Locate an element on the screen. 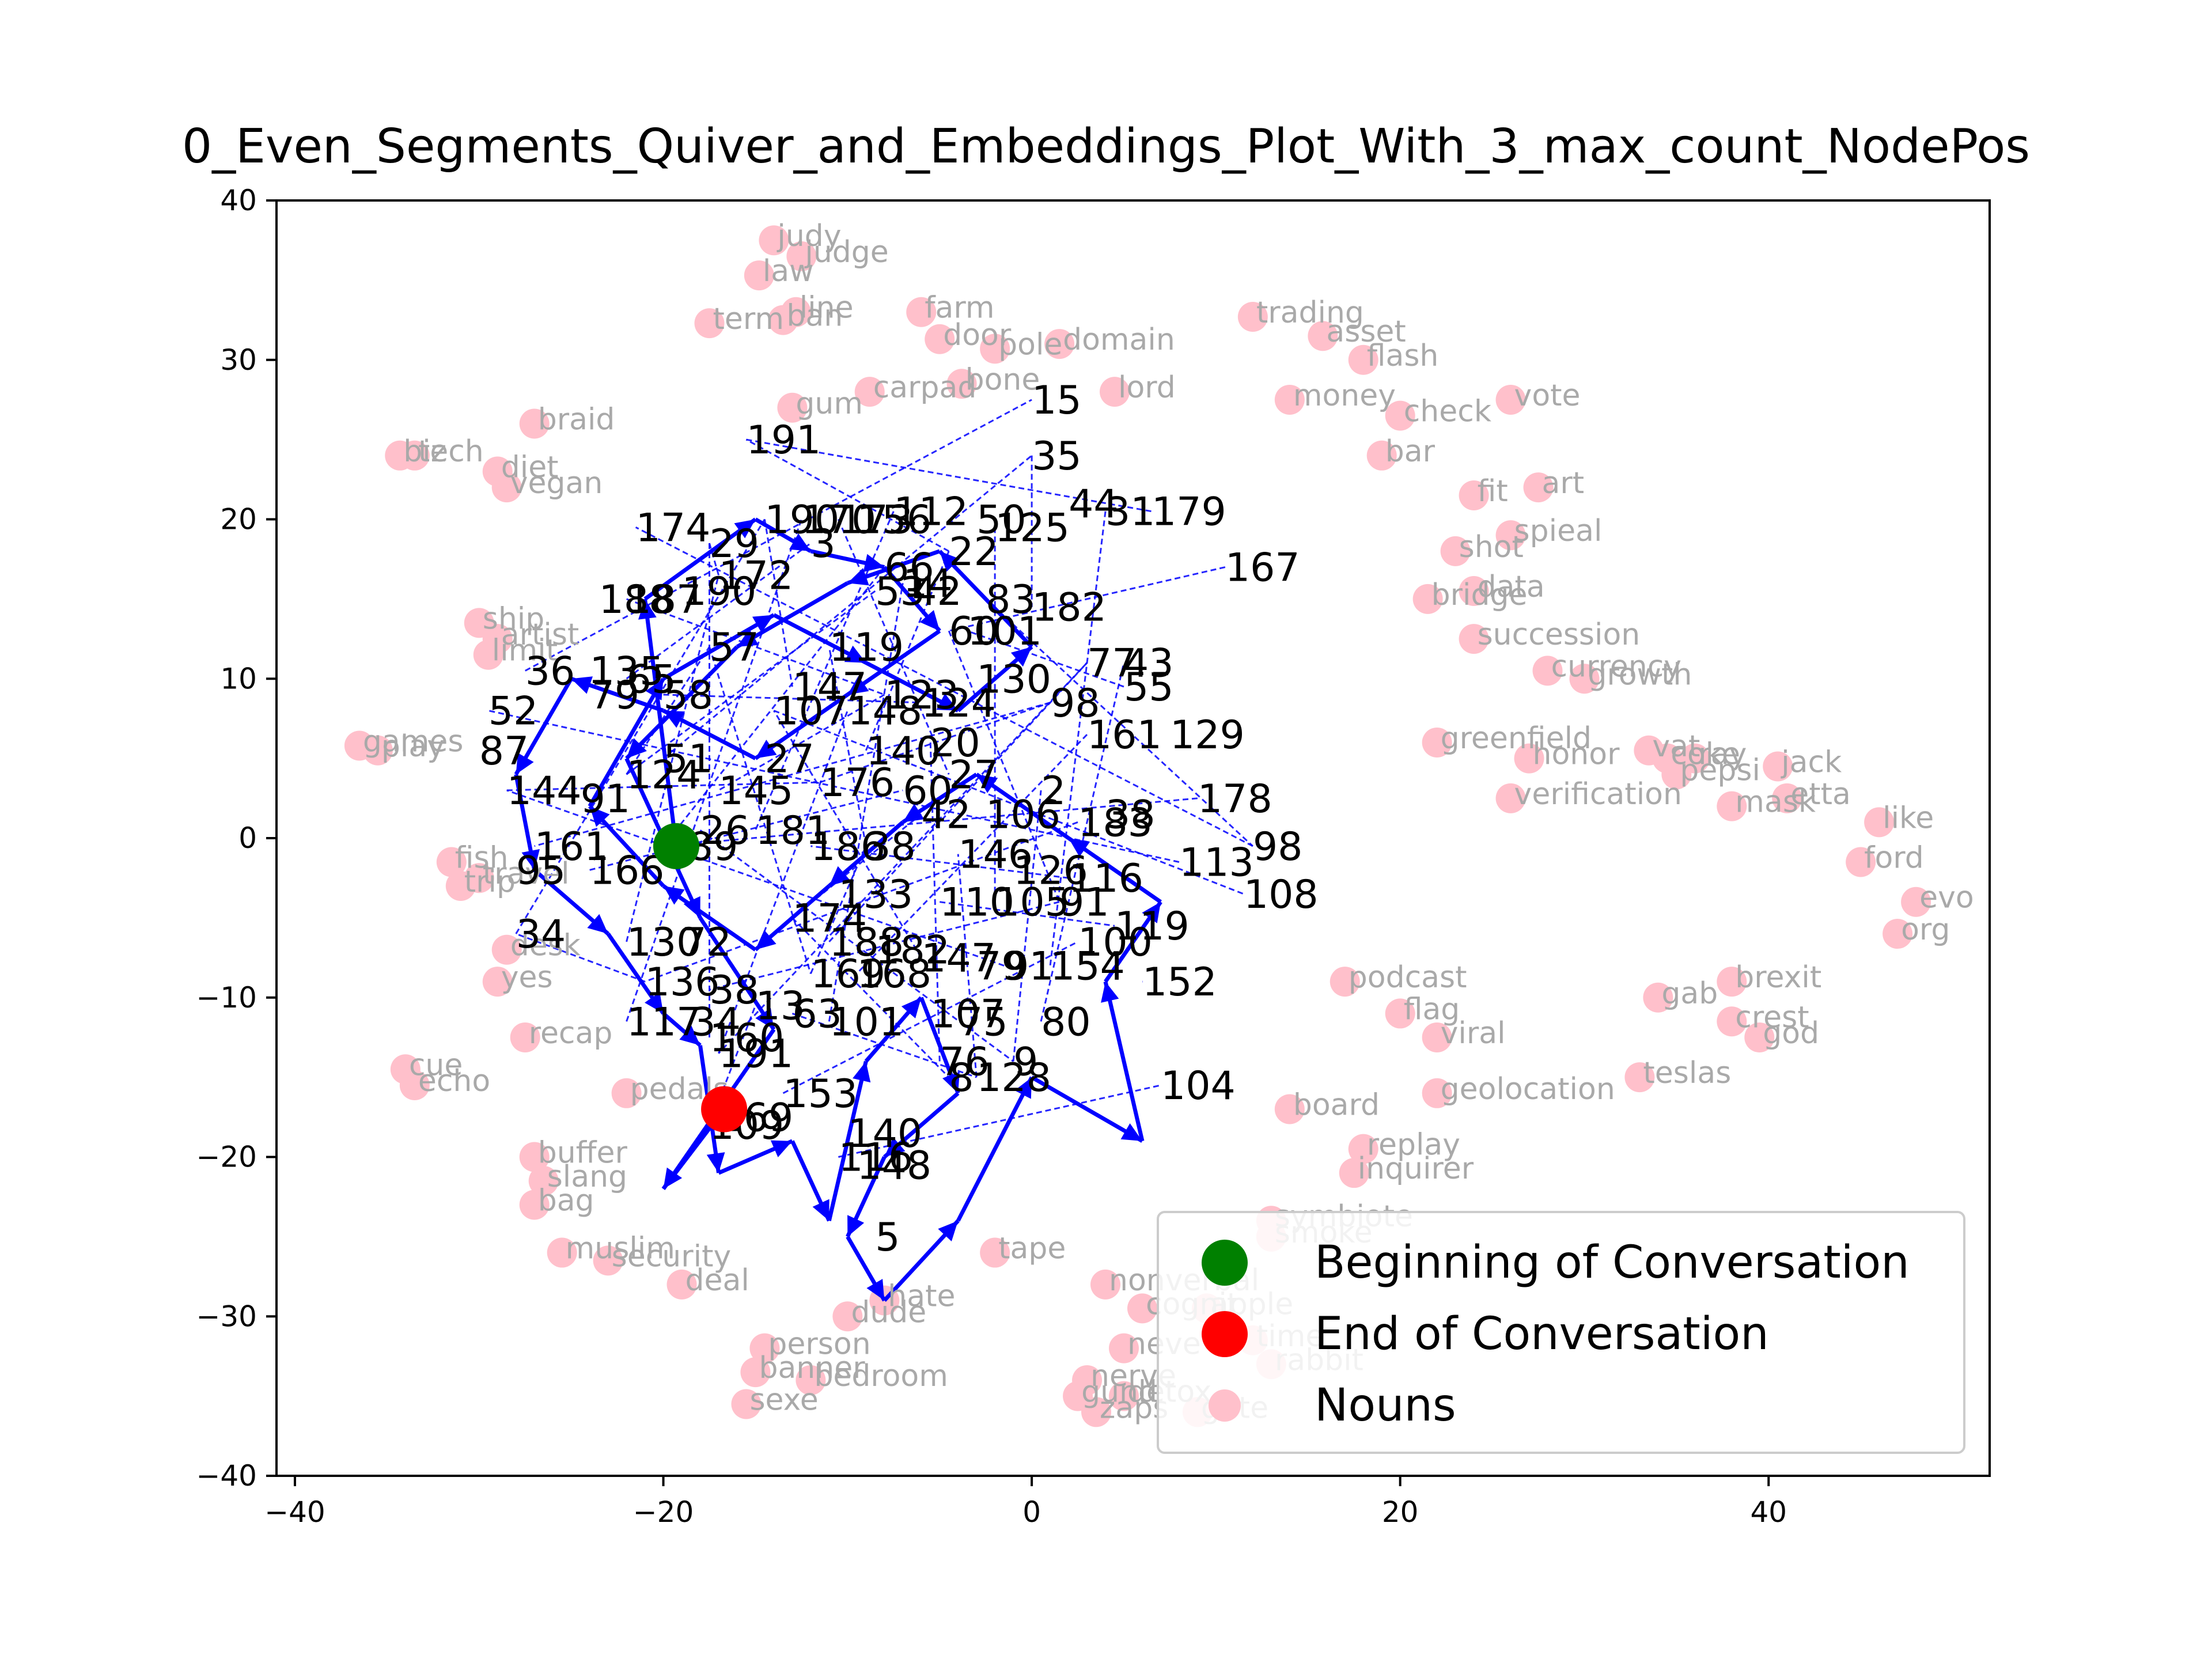  segment-label: 140 is located at coordinates (884, 1134).